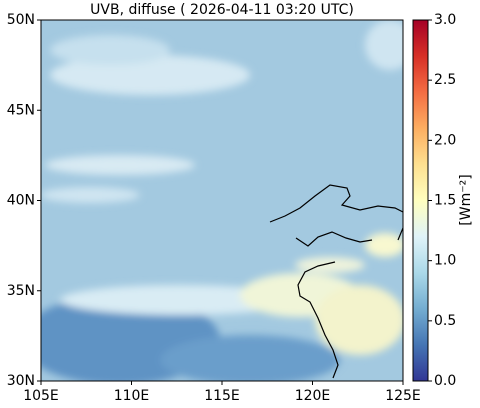 The width and height of the screenshot is (480, 408). Describe the element at coordinates (420, 200) in the screenshot. I see `colorbar` at that location.